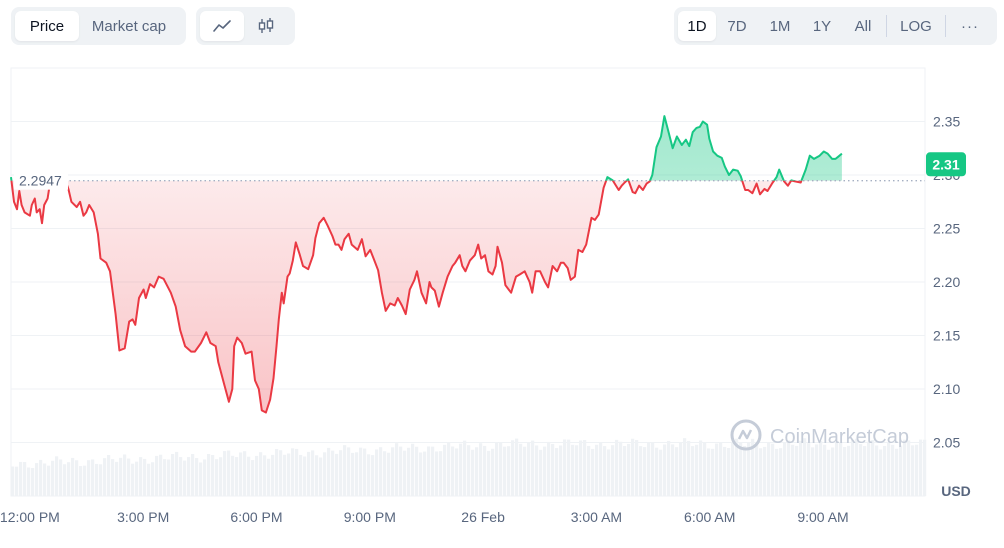  I want to click on metric-toggle: Price Market cap, so click(98, 26).